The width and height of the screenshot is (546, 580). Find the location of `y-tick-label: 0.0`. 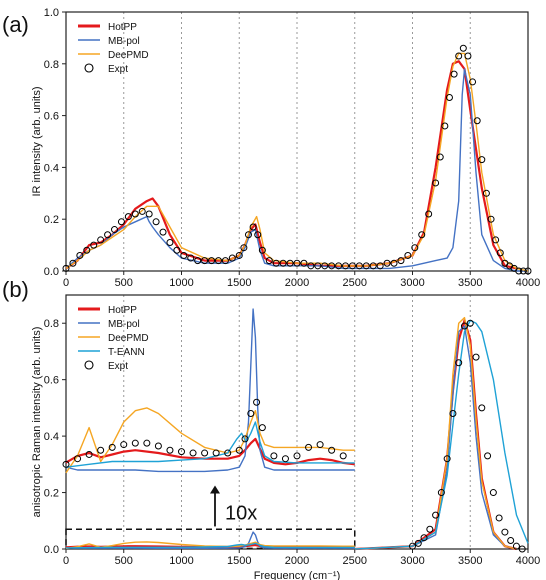

y-tick-label: 0.0 is located at coordinates (51, 272).